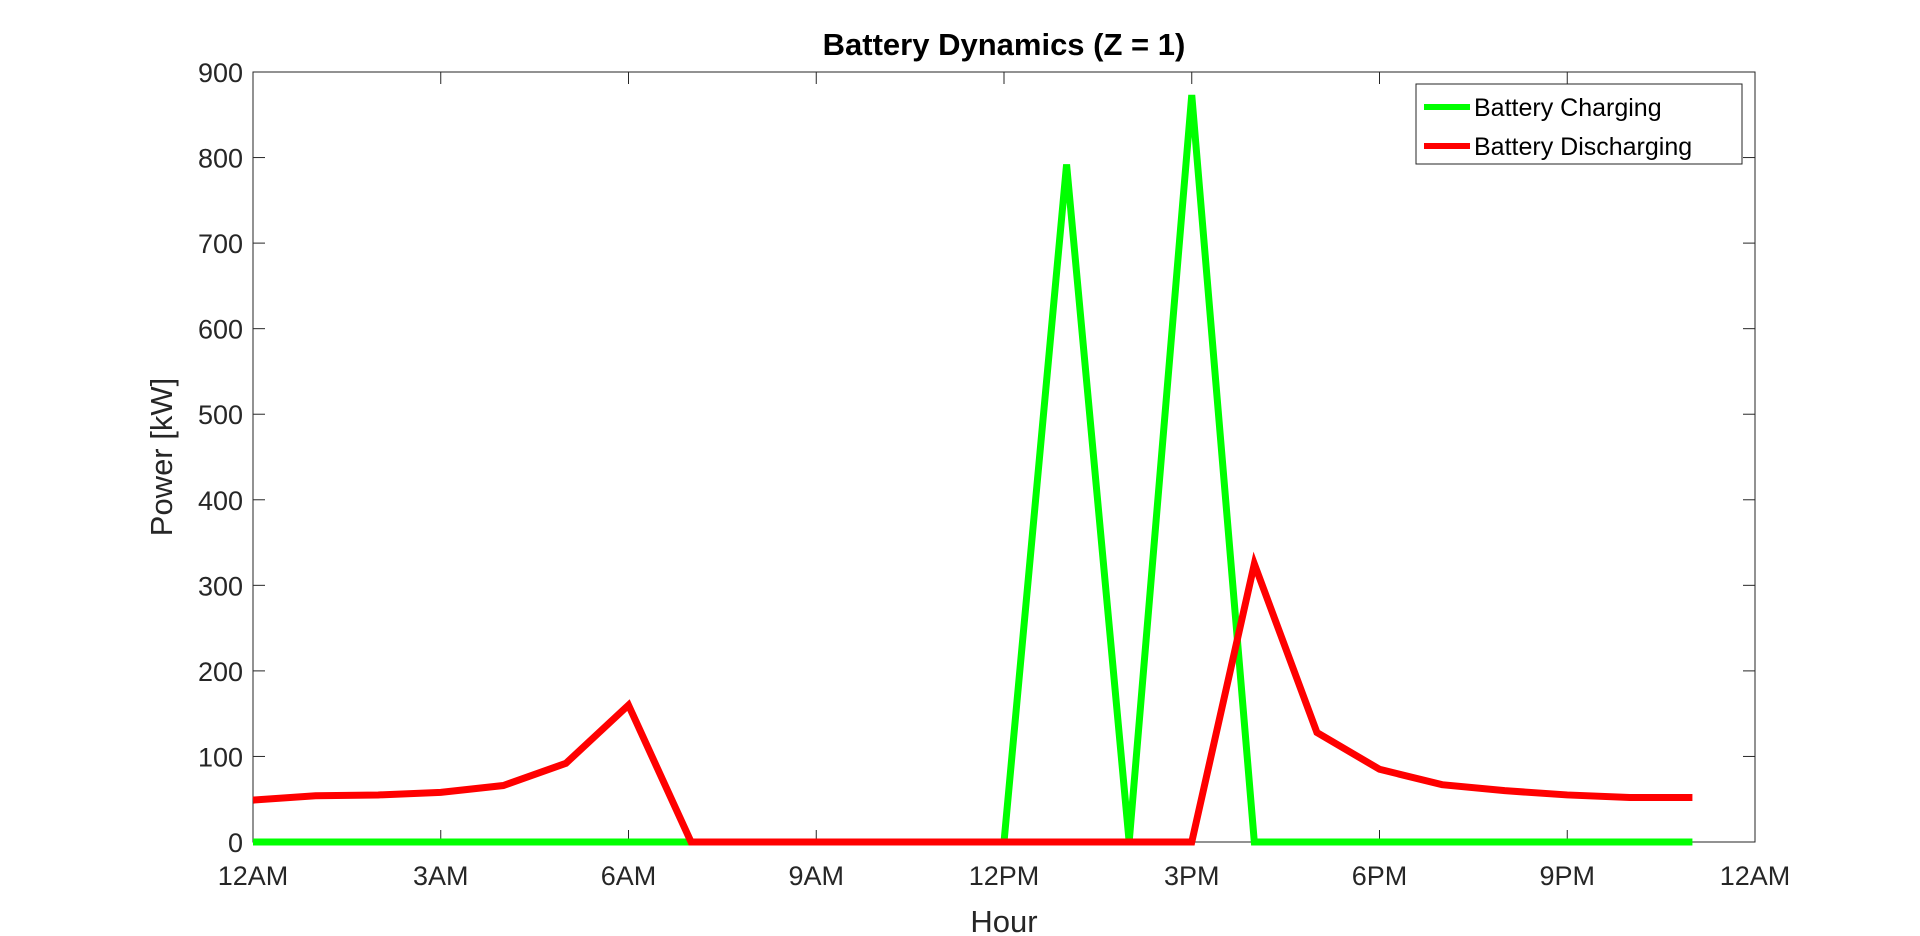 This screenshot has height=936, width=1920. I want to click on x-tick-label: 9AM, so click(816, 876).